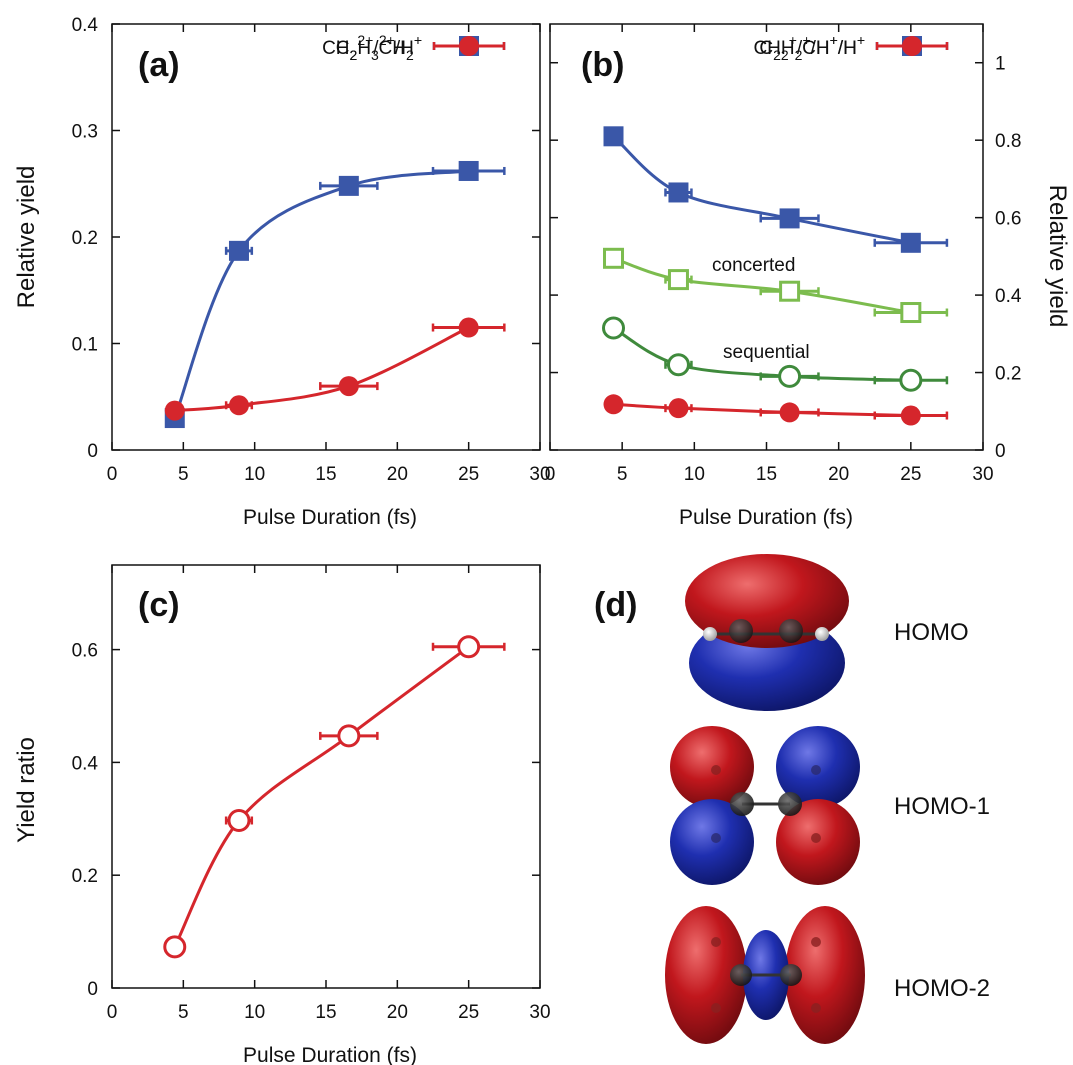  I want to click on panel-a-x-tick-label: 30, so click(539, 474).